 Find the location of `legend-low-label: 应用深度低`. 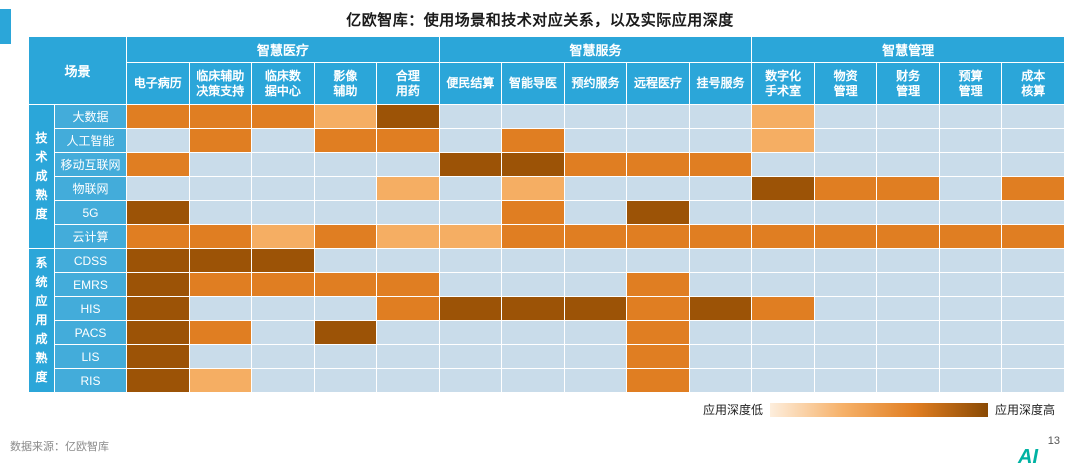

legend-low-label: 应用深度低 is located at coordinates (732, 410).